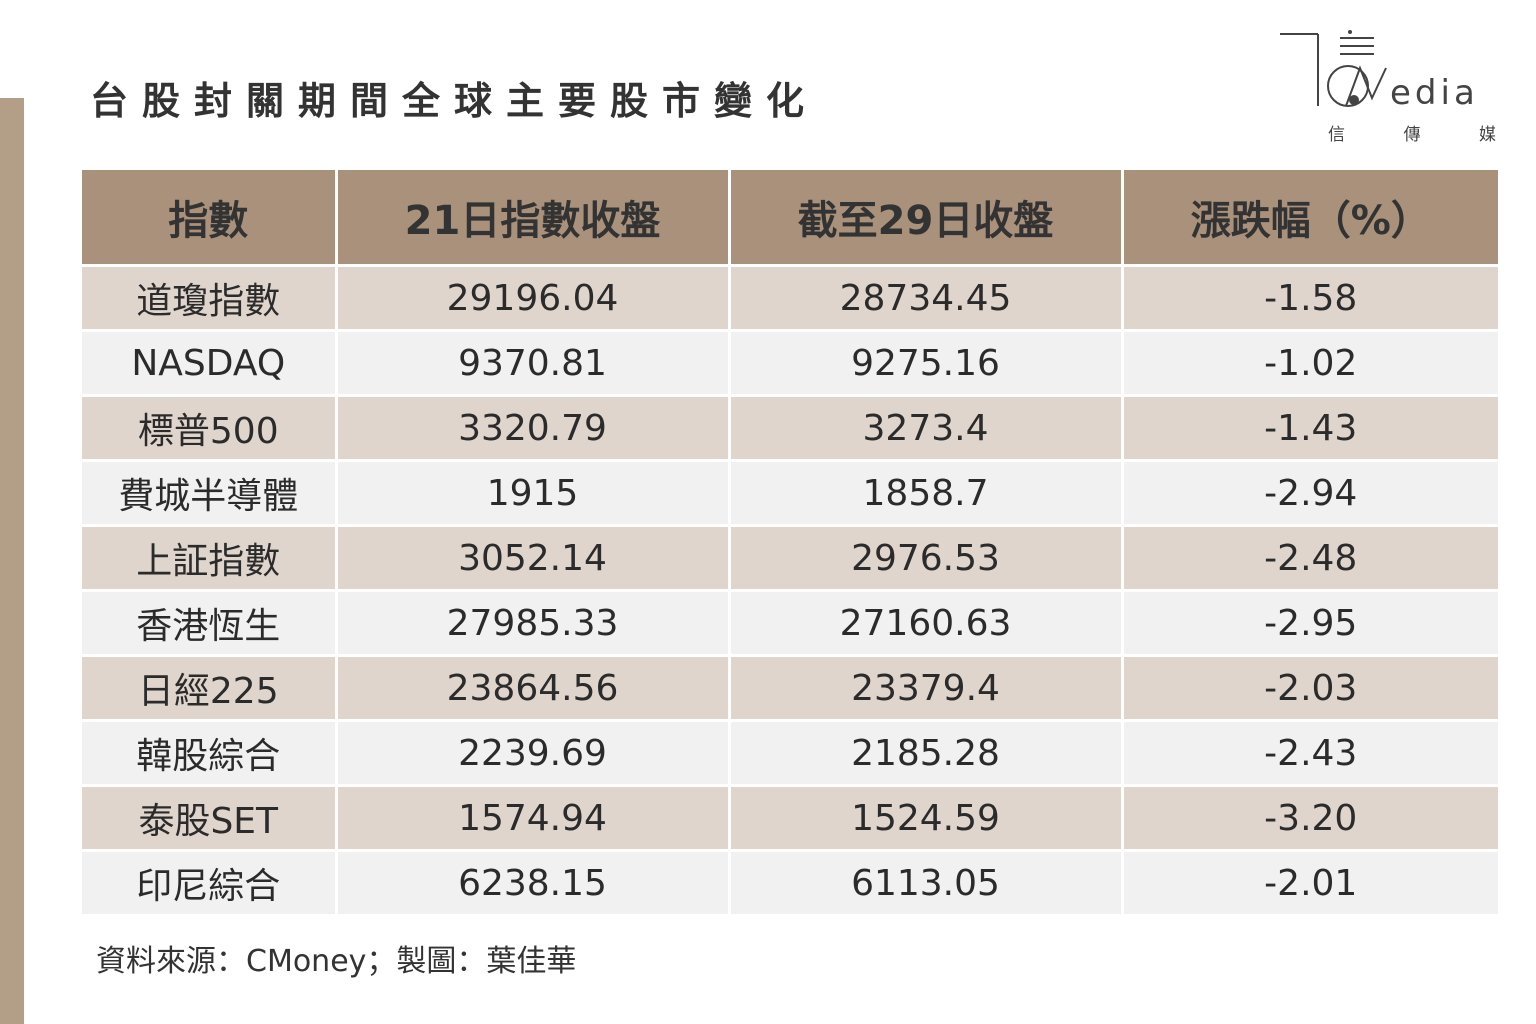 This screenshot has width=1536, height=1024. I want to click on source-note: 資料來源：CMoney；製圖：葉佳華, so click(336, 961).